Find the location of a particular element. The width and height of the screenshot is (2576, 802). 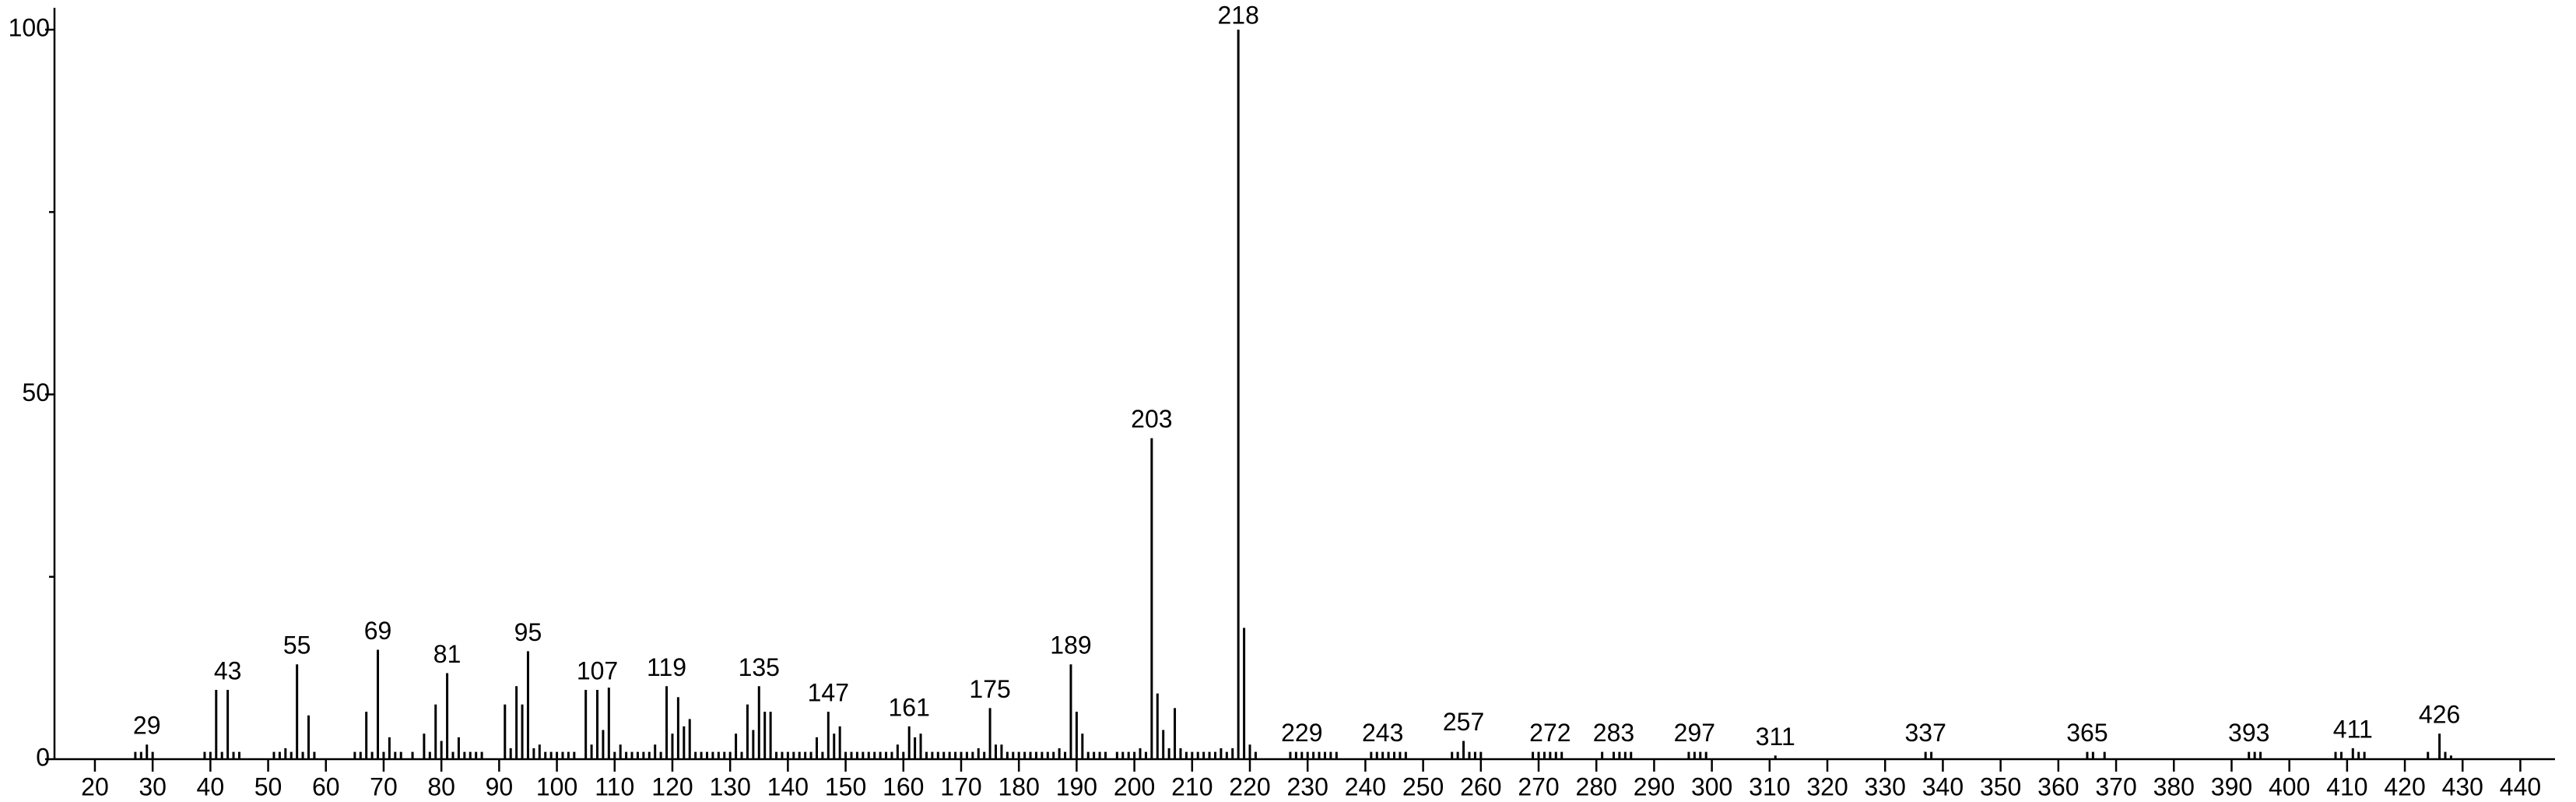

peak-label: 69 is located at coordinates (378, 631).